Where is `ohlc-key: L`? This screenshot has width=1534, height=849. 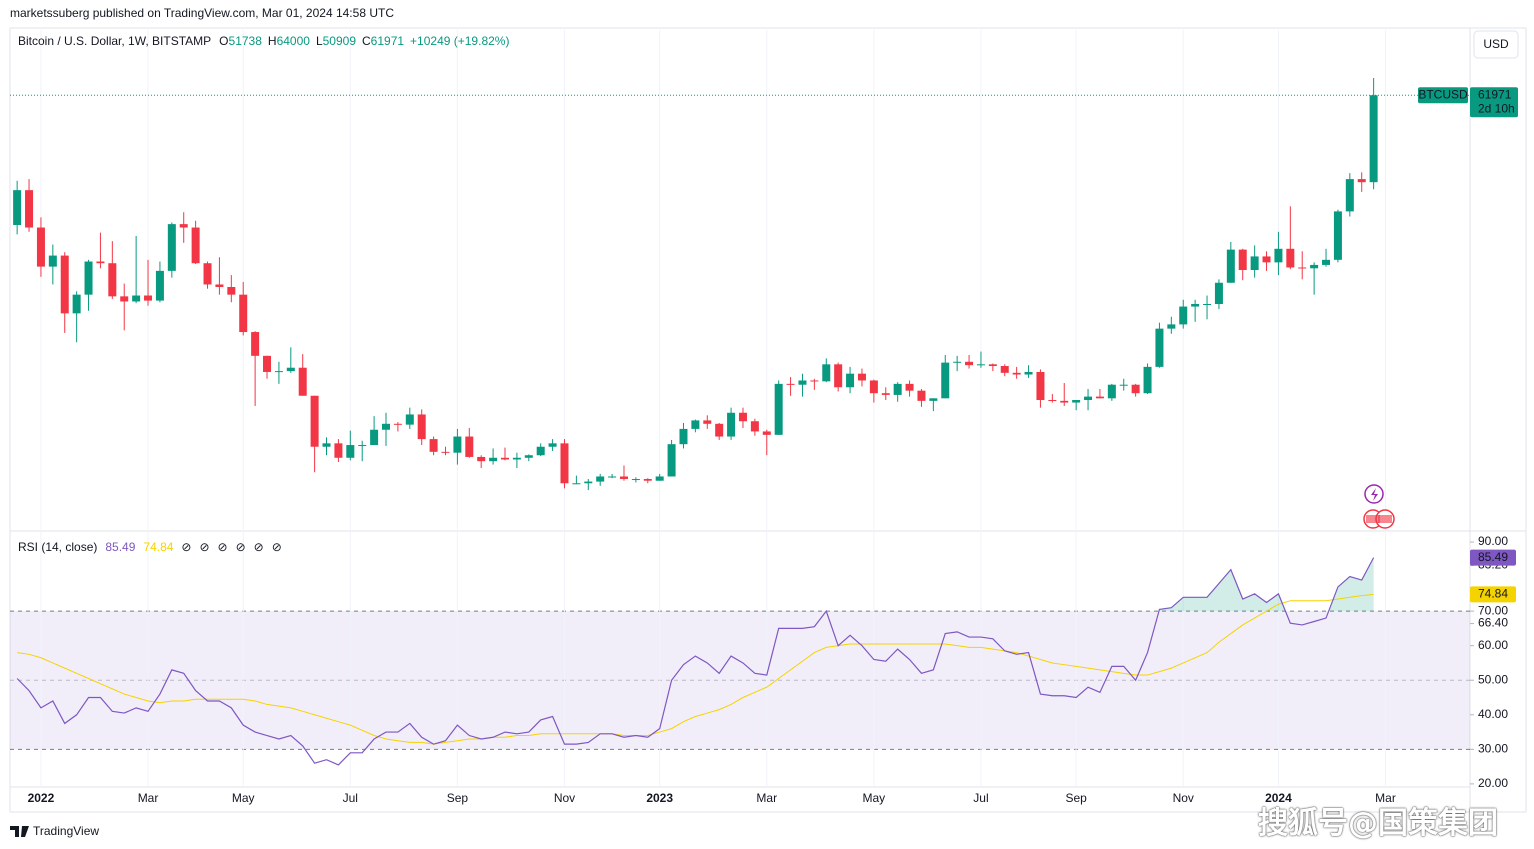 ohlc-key: L is located at coordinates (319, 41).